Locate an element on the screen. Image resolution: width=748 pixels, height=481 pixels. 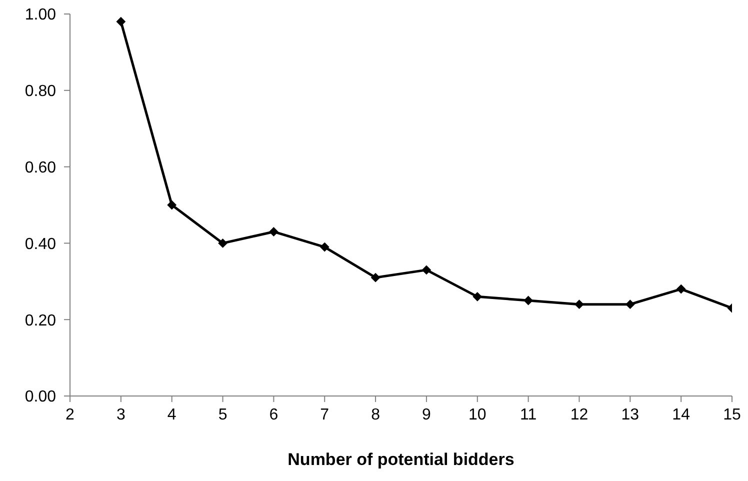
x-tick-label: 15 is located at coordinates (732, 415).